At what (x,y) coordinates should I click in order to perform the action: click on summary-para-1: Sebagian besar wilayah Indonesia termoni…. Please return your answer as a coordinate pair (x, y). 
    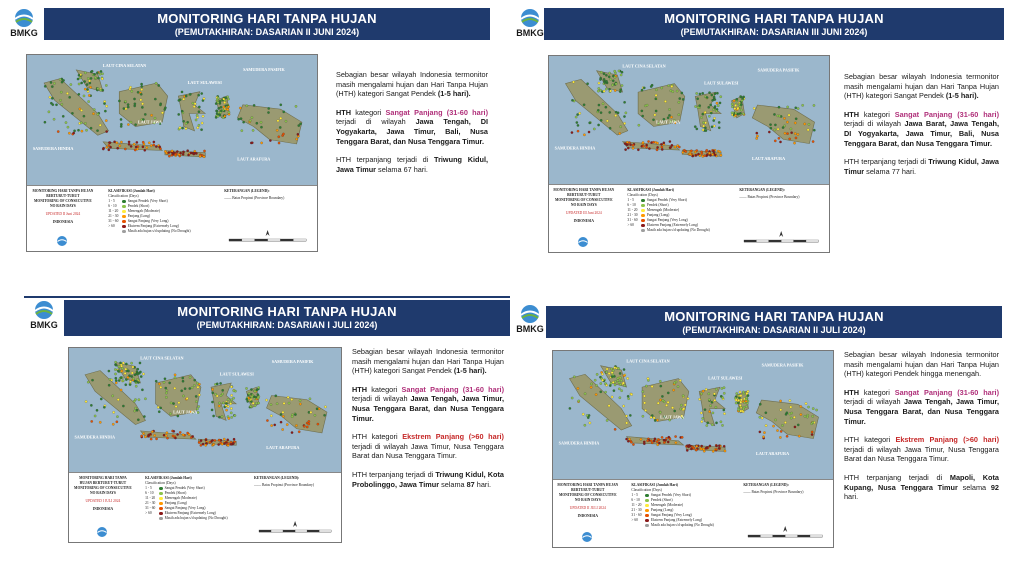
    Looking at the image, I should click on (921, 86).